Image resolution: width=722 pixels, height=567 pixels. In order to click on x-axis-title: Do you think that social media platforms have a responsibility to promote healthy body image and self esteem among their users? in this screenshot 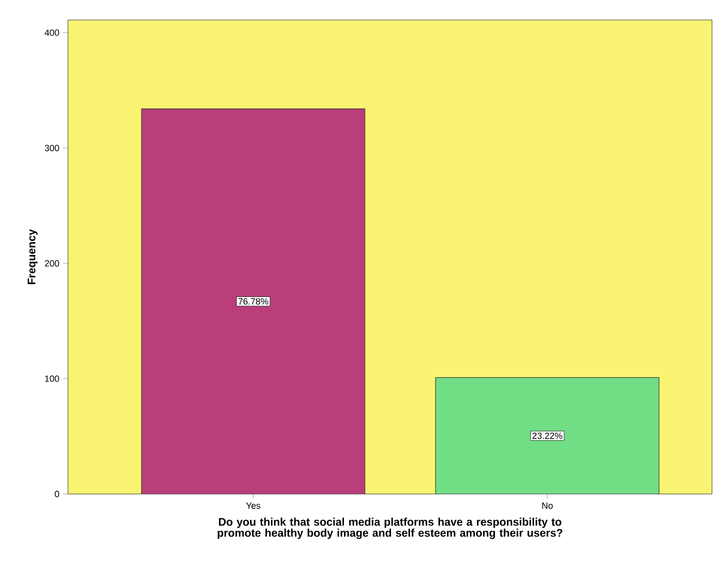, I will do `click(390, 528)`.